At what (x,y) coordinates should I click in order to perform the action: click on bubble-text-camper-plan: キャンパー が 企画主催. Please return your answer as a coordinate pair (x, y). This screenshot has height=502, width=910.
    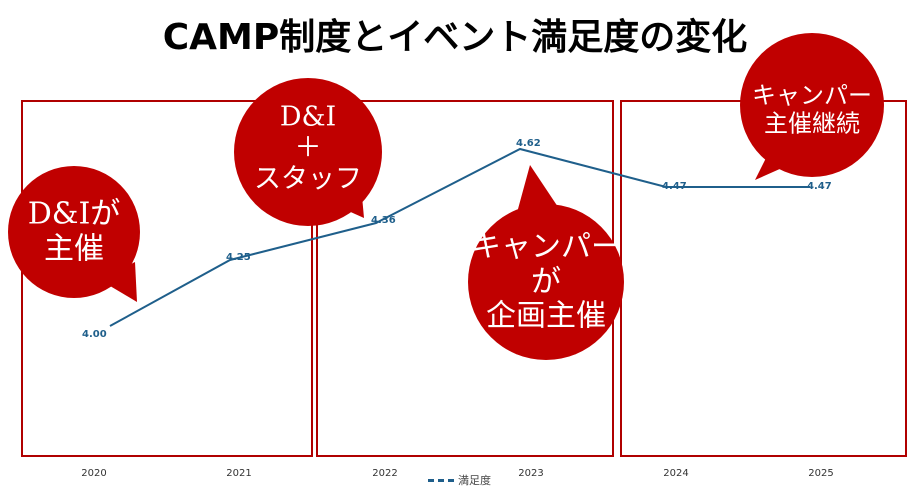
    Looking at the image, I should click on (546, 281).